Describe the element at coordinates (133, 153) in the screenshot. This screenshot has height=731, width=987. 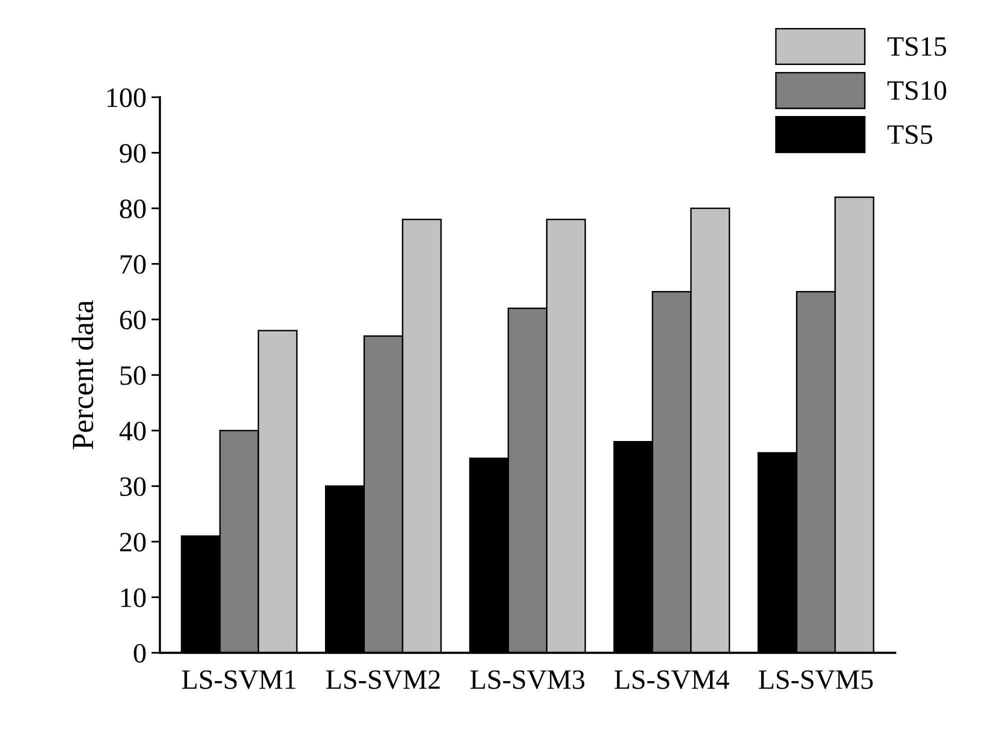
I see `y-tick-label: 90` at that location.